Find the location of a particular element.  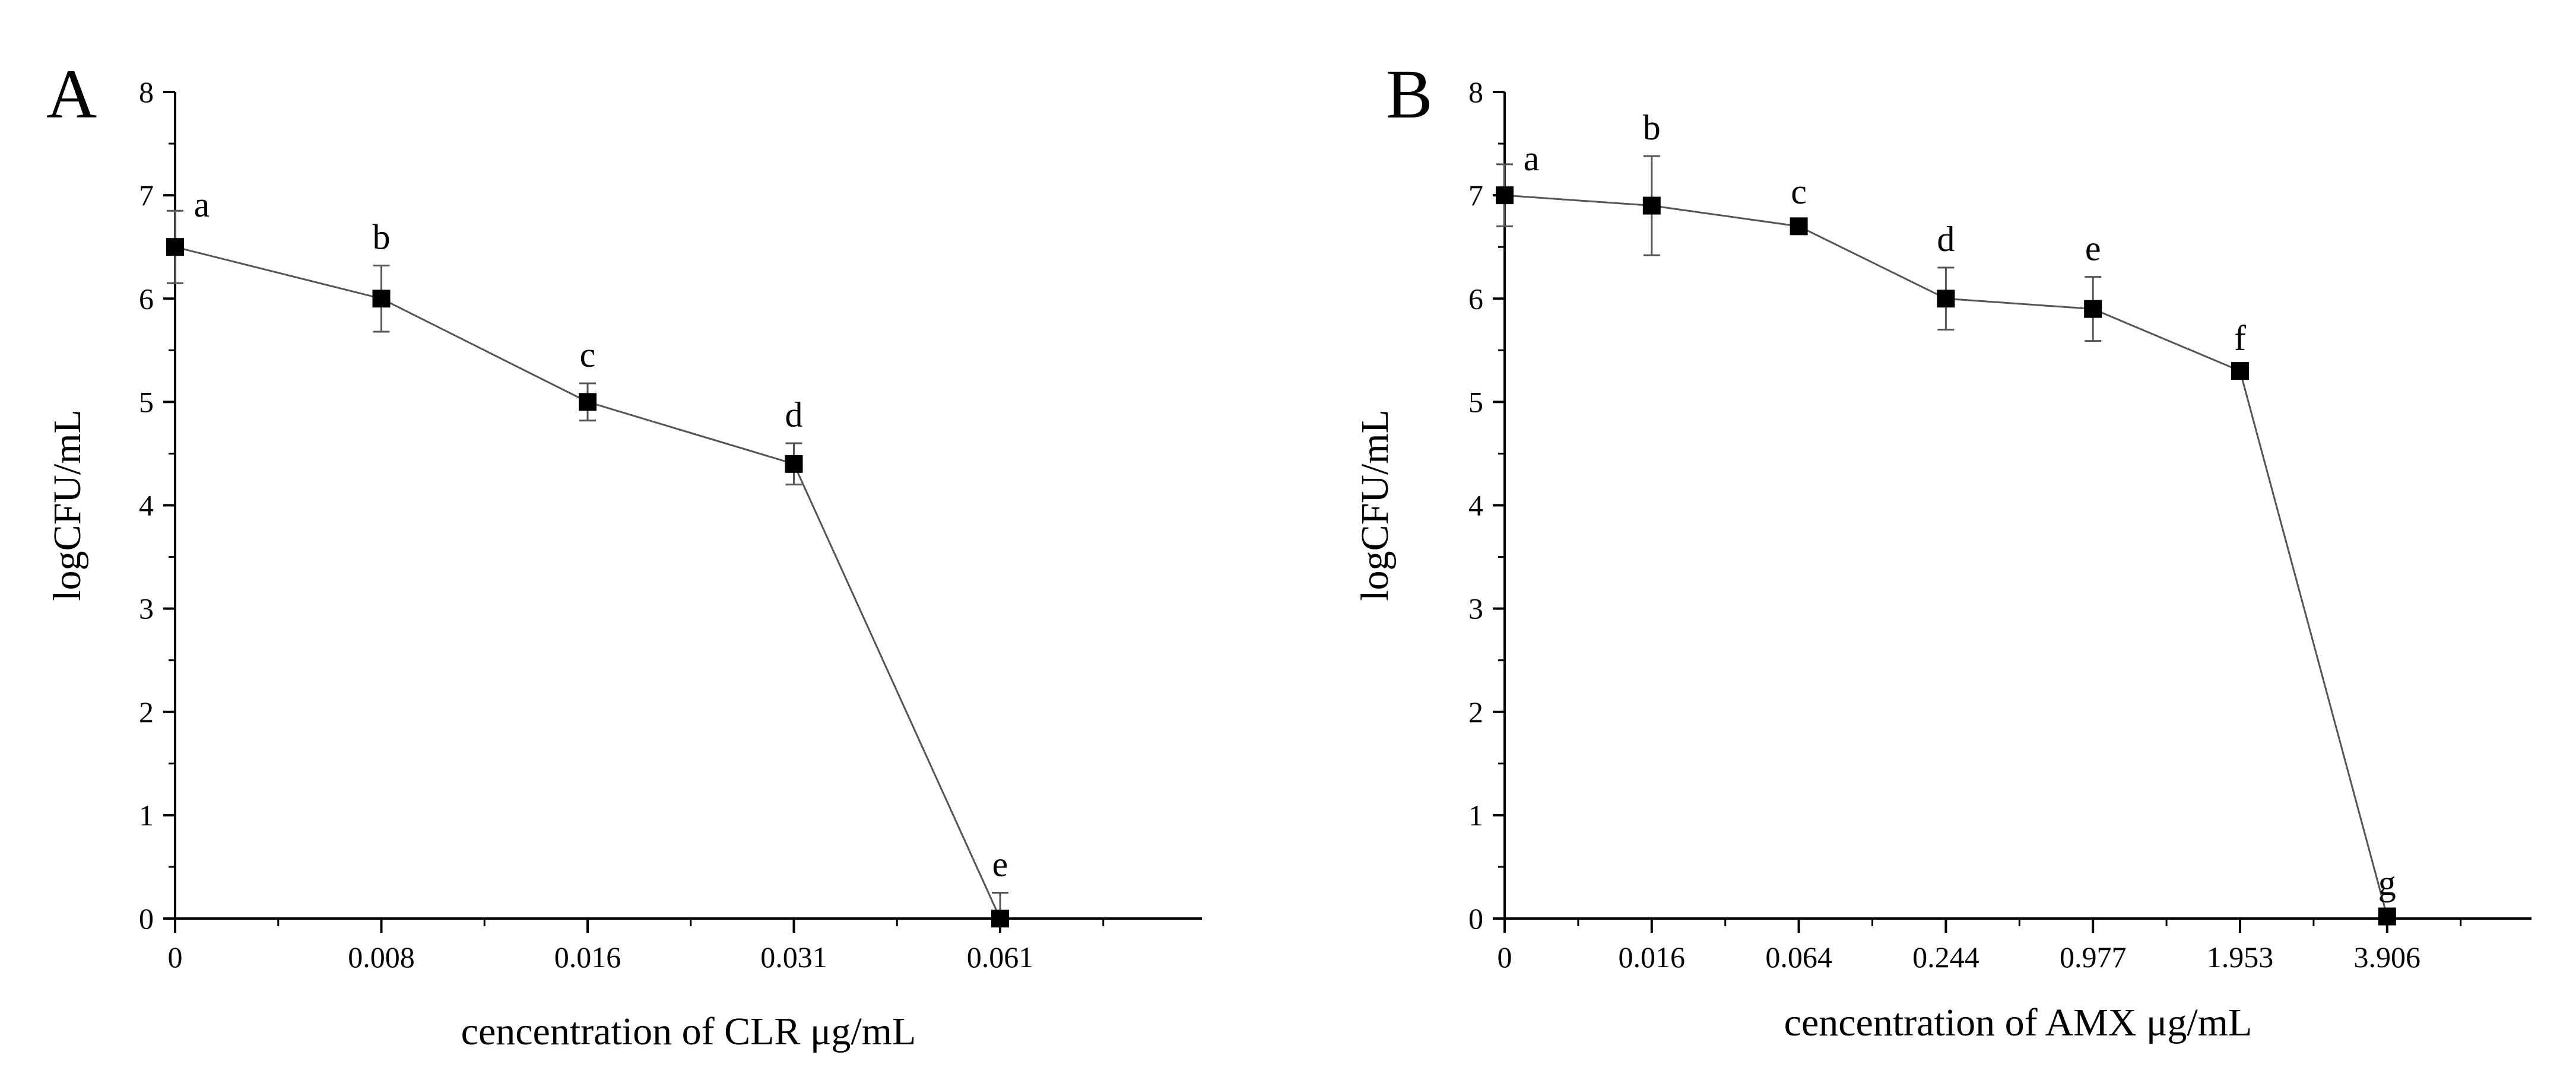

x-tick-label: 3.906 is located at coordinates (2387, 957).